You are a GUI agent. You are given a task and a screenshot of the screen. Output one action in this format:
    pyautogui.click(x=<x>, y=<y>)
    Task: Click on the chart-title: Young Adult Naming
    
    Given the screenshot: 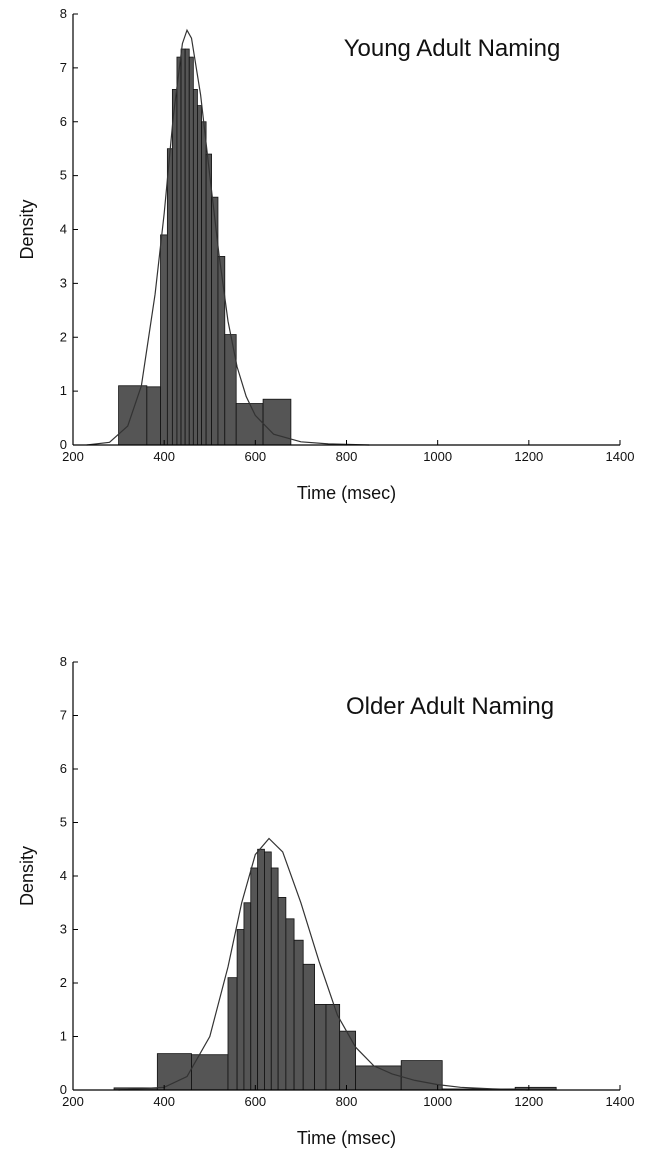 What is the action you would take?
    pyautogui.click(x=452, y=48)
    